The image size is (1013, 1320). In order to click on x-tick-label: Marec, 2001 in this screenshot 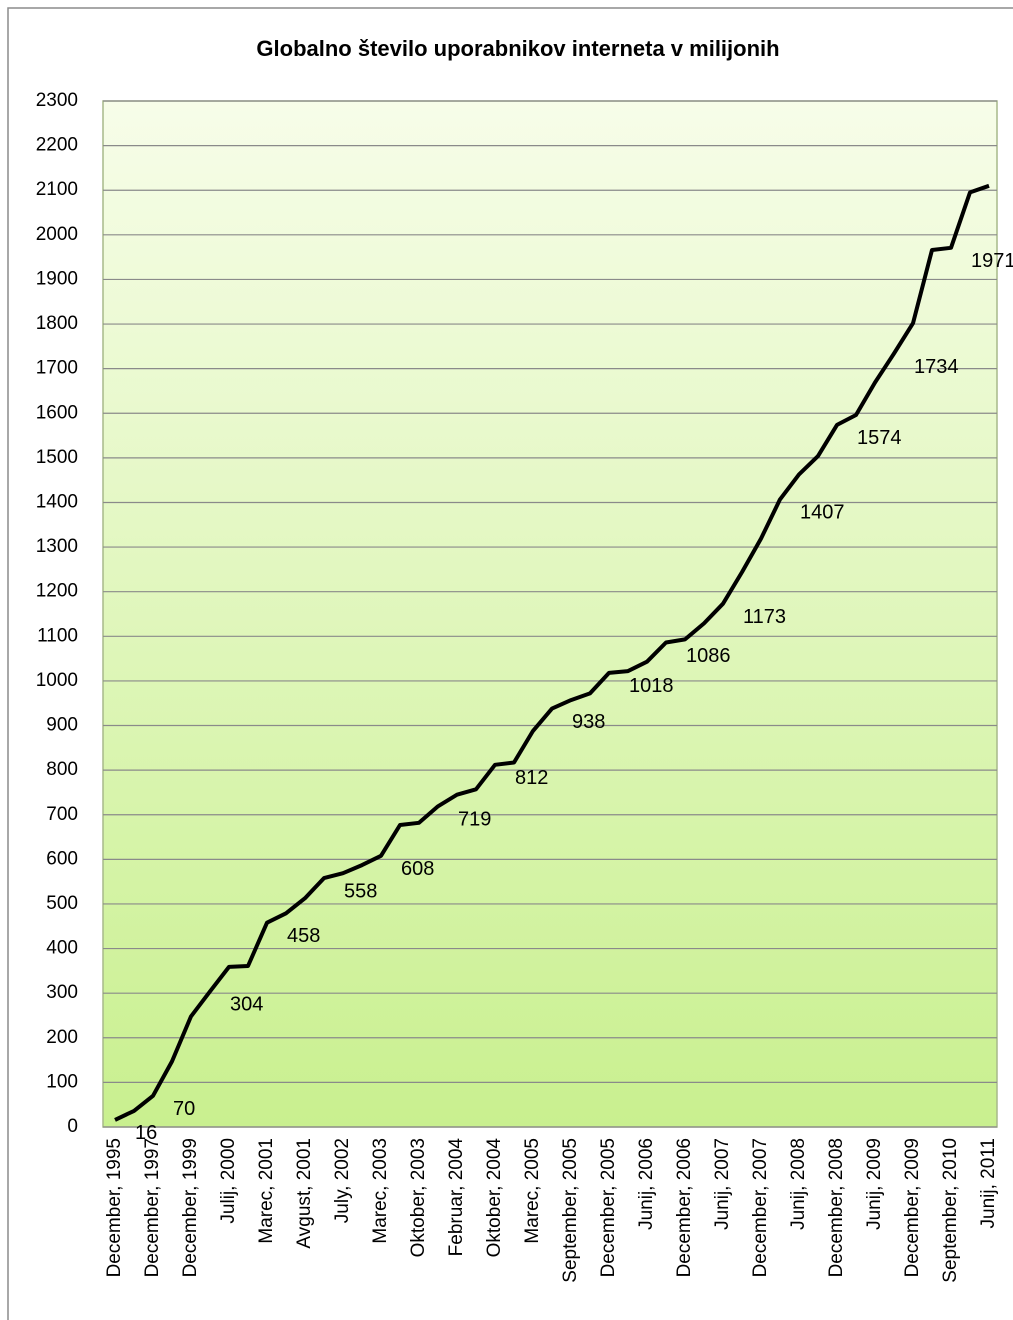, I will do `click(266, 1191)`.